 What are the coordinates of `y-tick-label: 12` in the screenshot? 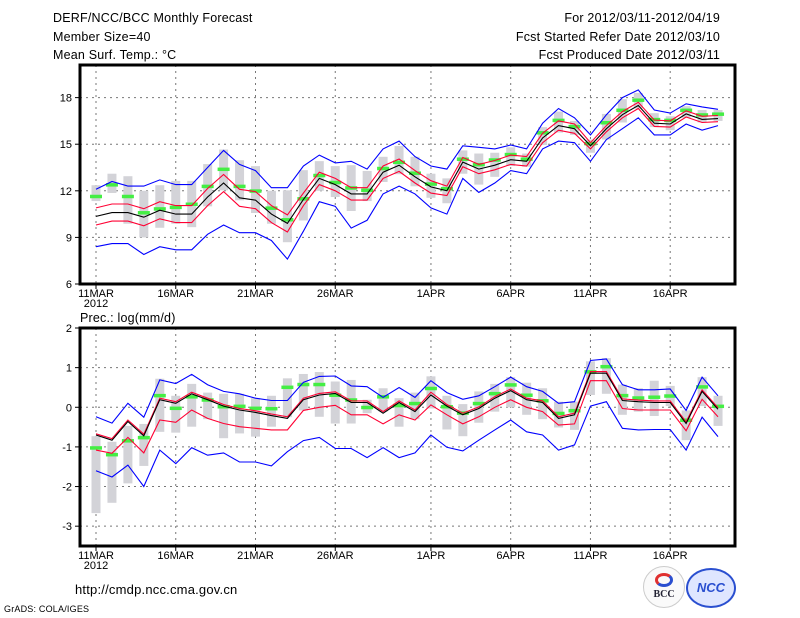 It's located at (66, 192).